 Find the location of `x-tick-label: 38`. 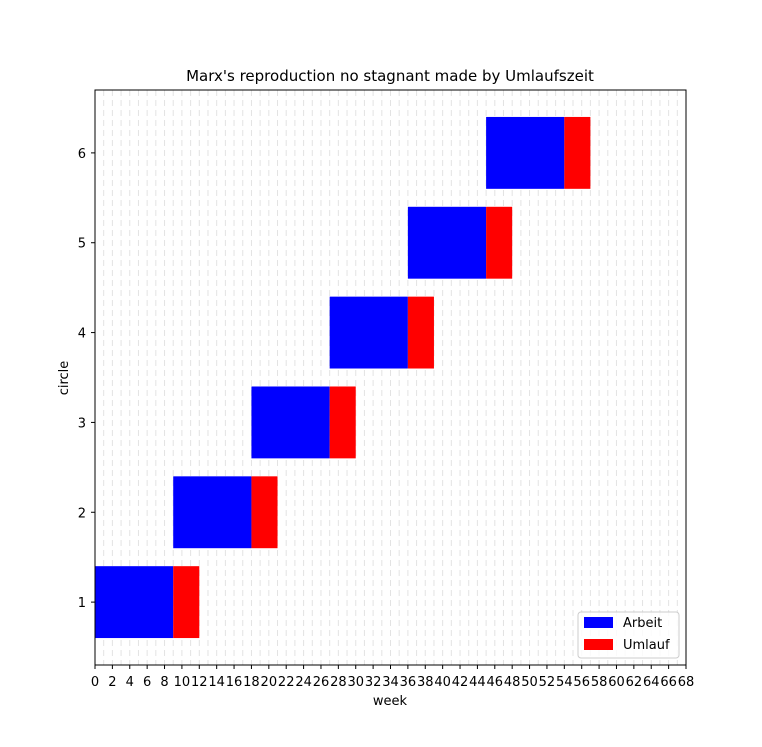

x-tick-label: 38 is located at coordinates (425, 682).